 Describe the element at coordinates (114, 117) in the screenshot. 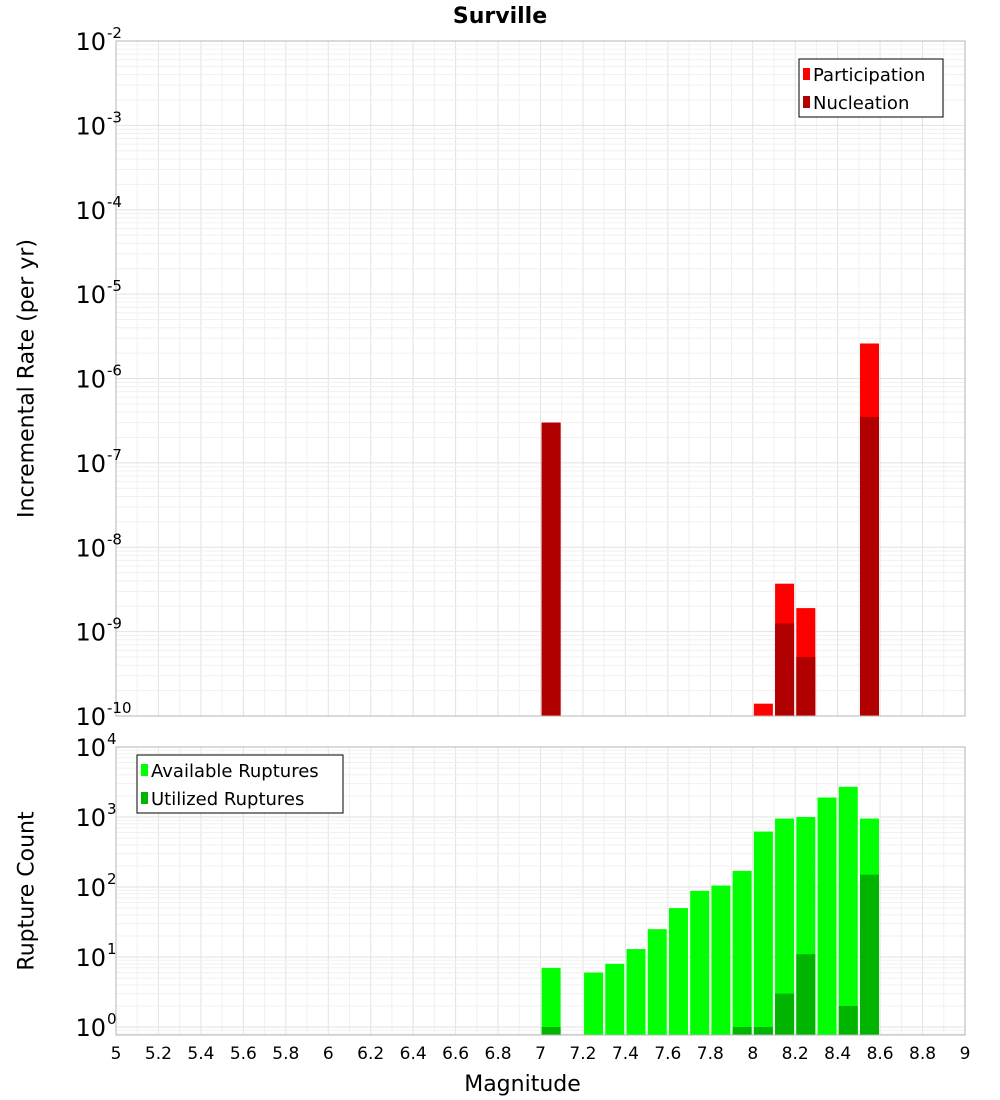

I see `y-tick-exponent: -3` at that location.